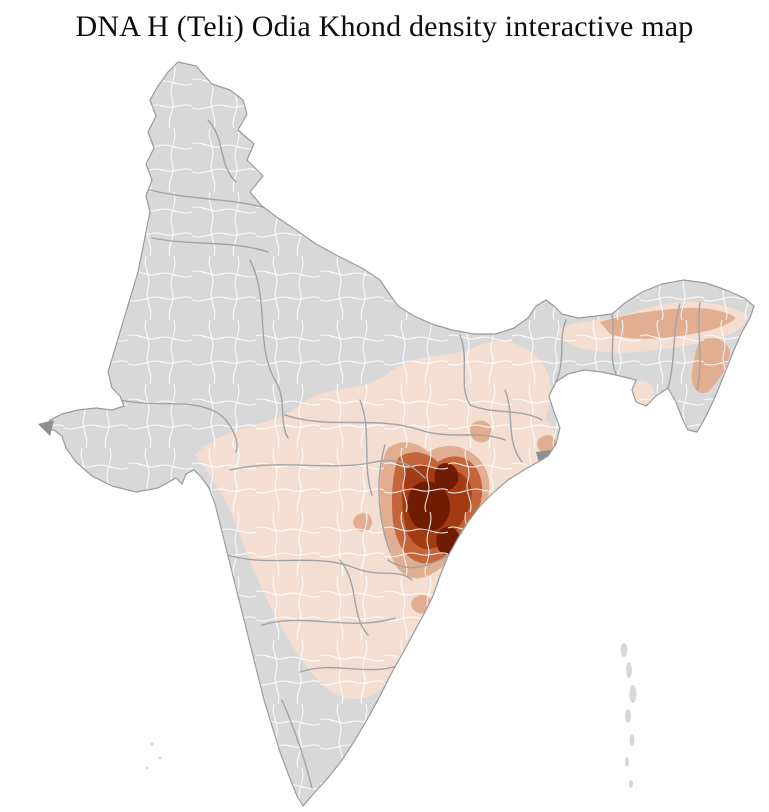  Describe the element at coordinates (46, 428) in the screenshot. I see `kutch-west-sliver` at that location.